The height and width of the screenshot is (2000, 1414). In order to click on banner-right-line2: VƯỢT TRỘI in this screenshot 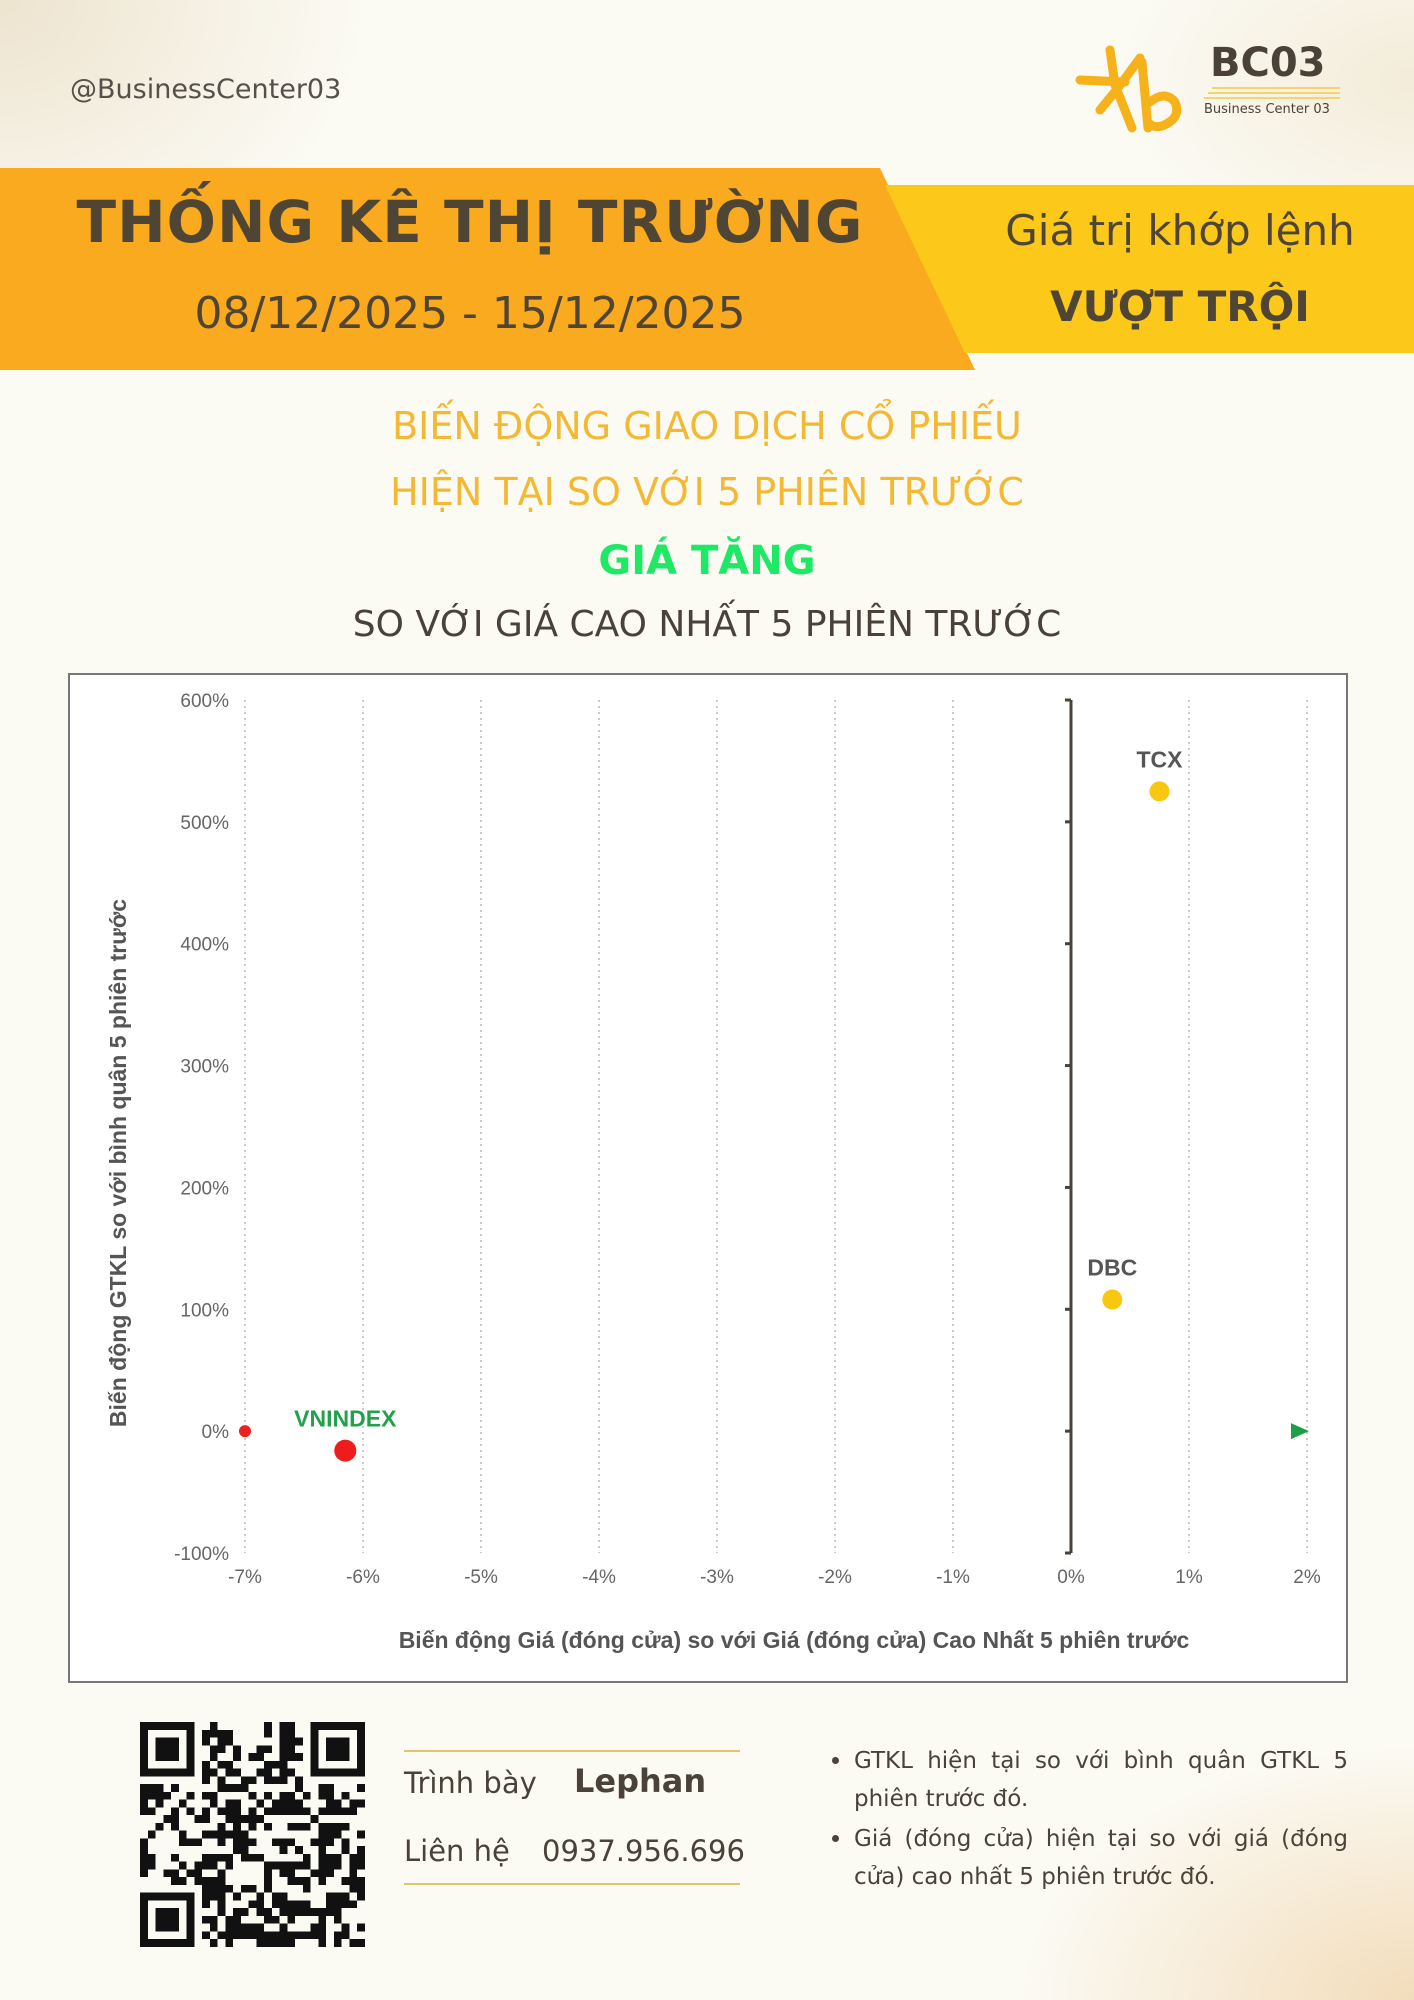, I will do `click(1180, 306)`.